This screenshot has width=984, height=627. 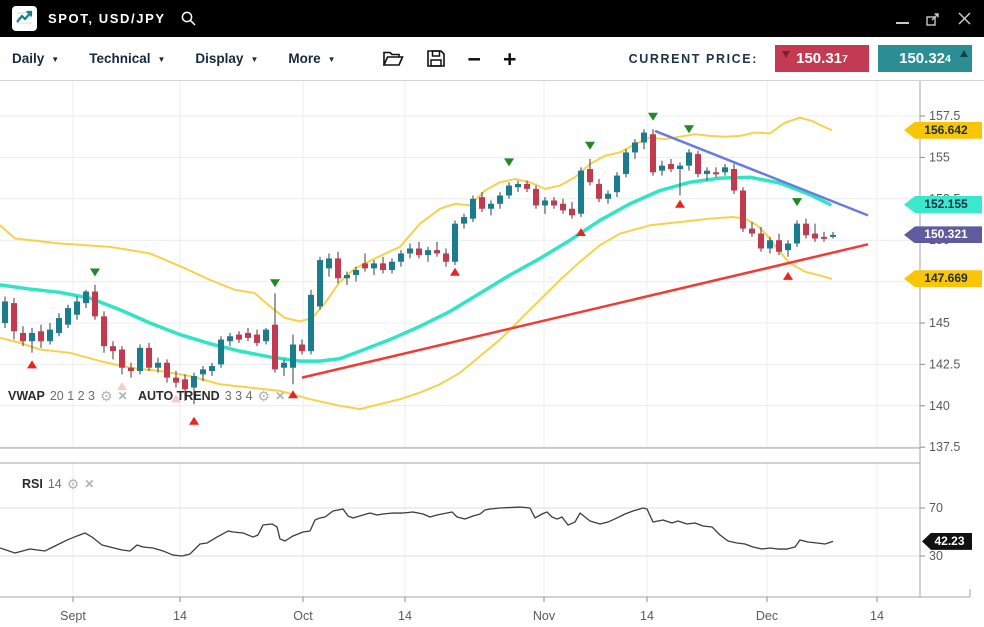 What do you see at coordinates (32, 484) in the screenshot?
I see `rsi-name: RSI` at bounding box center [32, 484].